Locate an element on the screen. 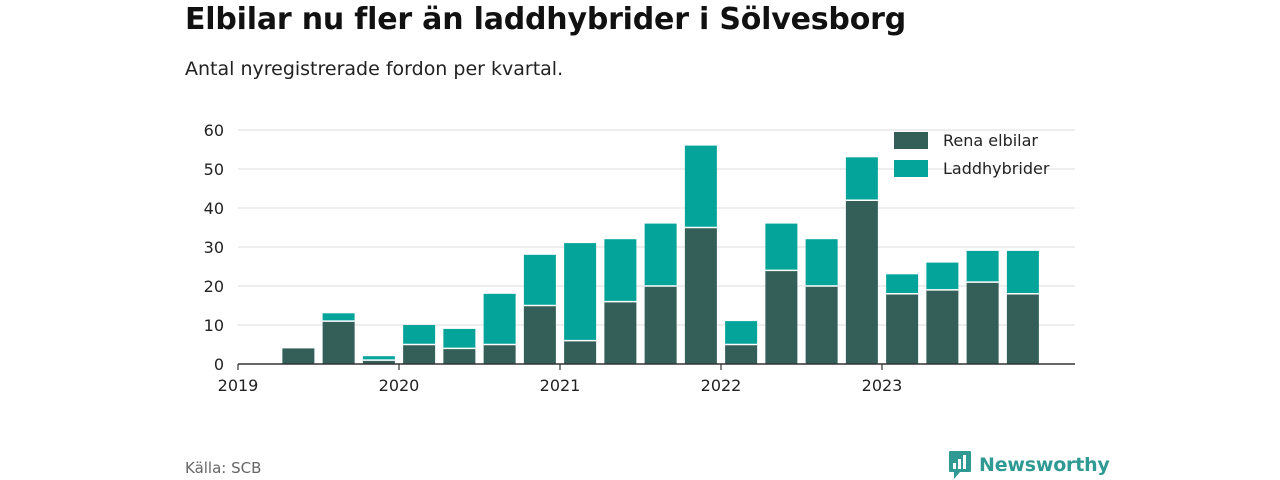 This screenshot has height=480, width=1280. x-tick-label: 2019 is located at coordinates (238, 385).